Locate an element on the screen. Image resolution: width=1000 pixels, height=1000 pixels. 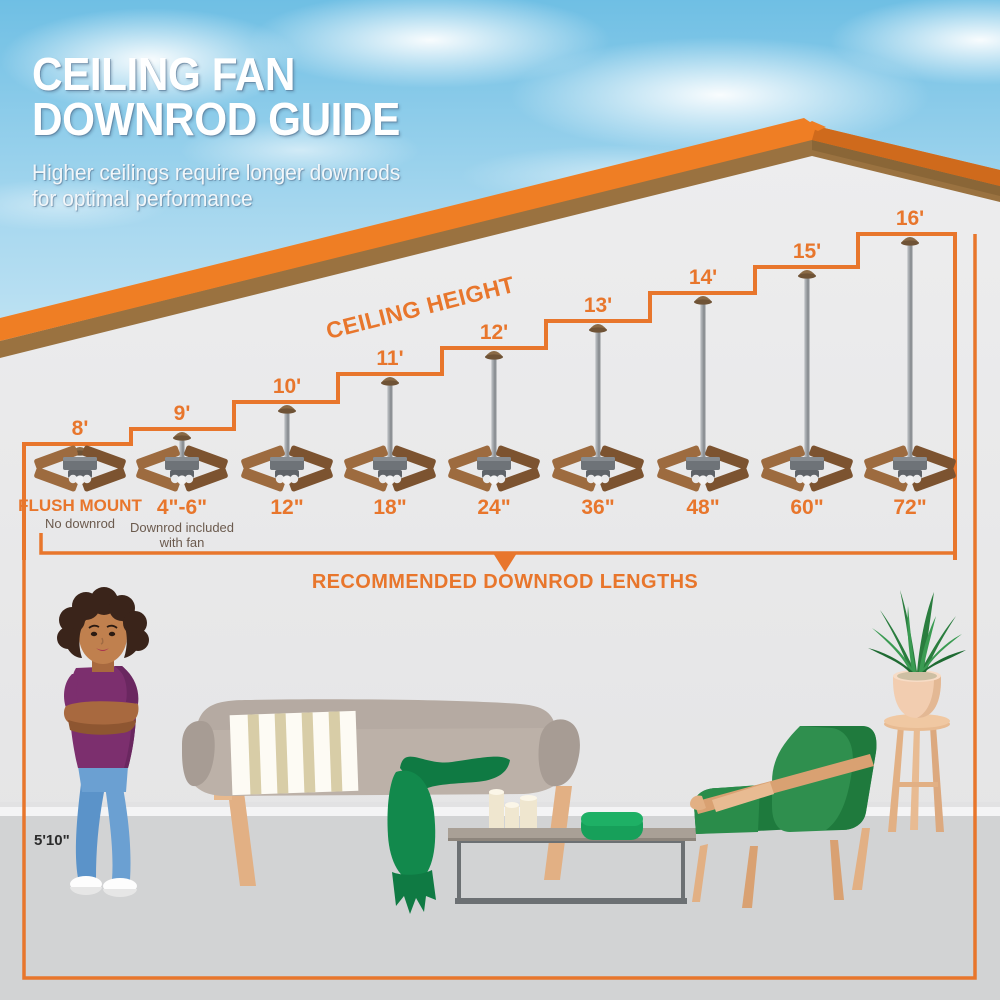
ceiling-height-label: 14' is located at coordinates (703, 277).